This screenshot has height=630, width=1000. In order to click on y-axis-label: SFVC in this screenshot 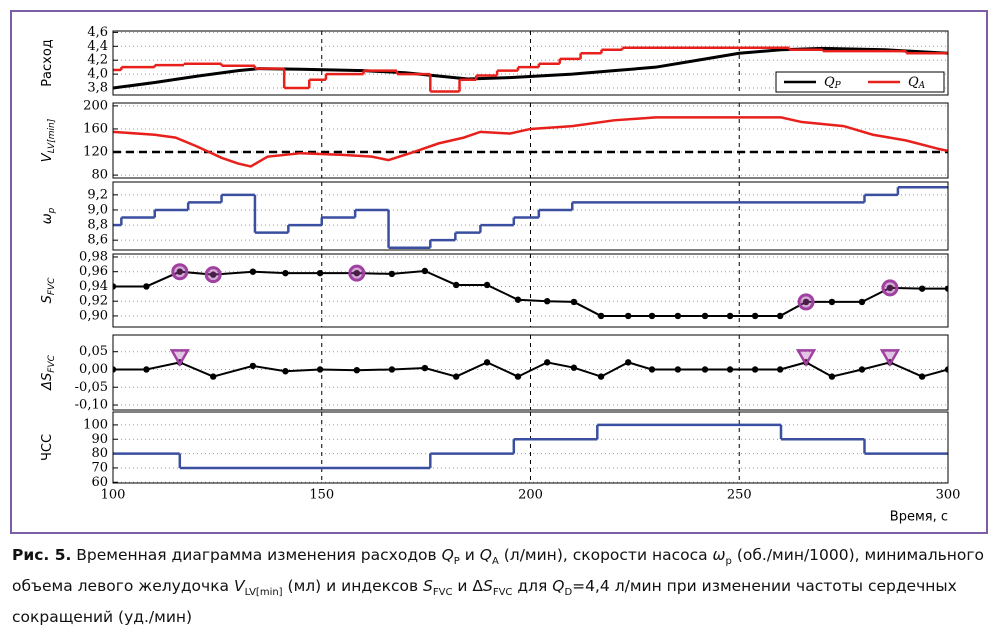, I will do `click(48, 290)`.